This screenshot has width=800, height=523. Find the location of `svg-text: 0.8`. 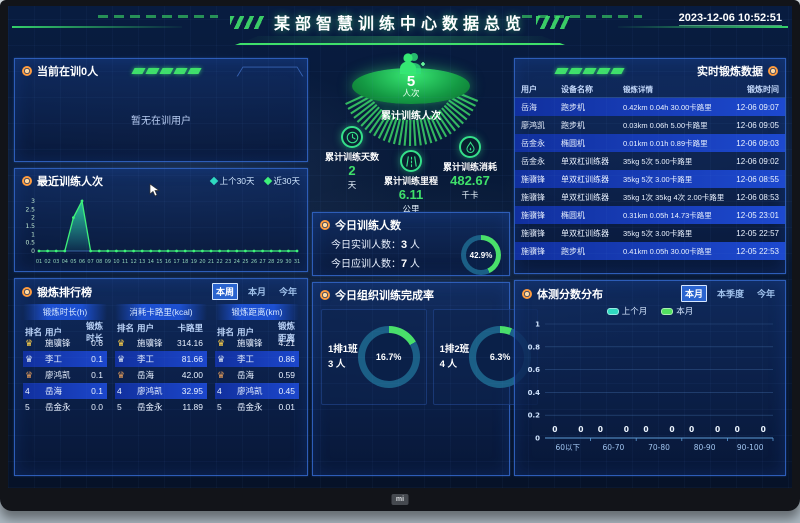

svg-text: 0.8 is located at coordinates (534, 347).